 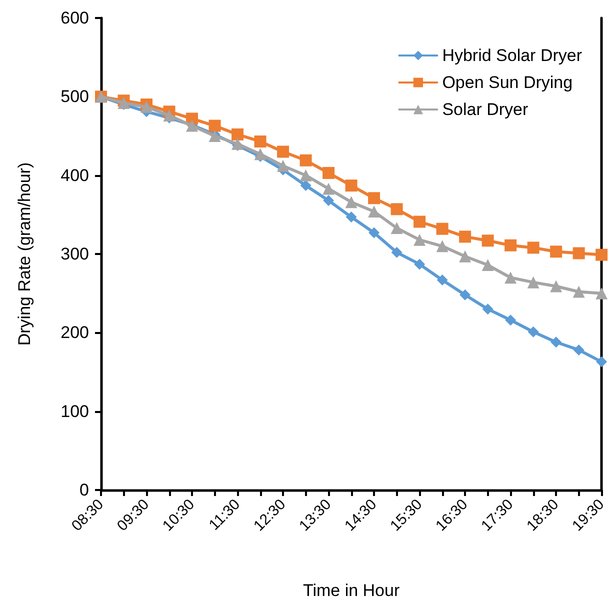 I want to click on legend-label: Solar Dryer, so click(x=485, y=109).